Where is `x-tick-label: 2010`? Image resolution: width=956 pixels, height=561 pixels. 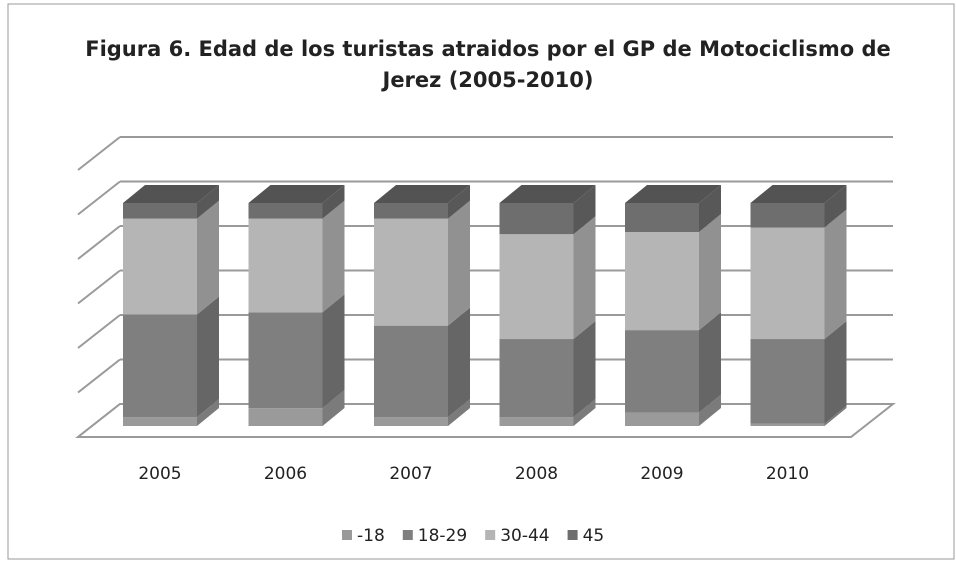
x-tick-label: 2010 is located at coordinates (787, 474).